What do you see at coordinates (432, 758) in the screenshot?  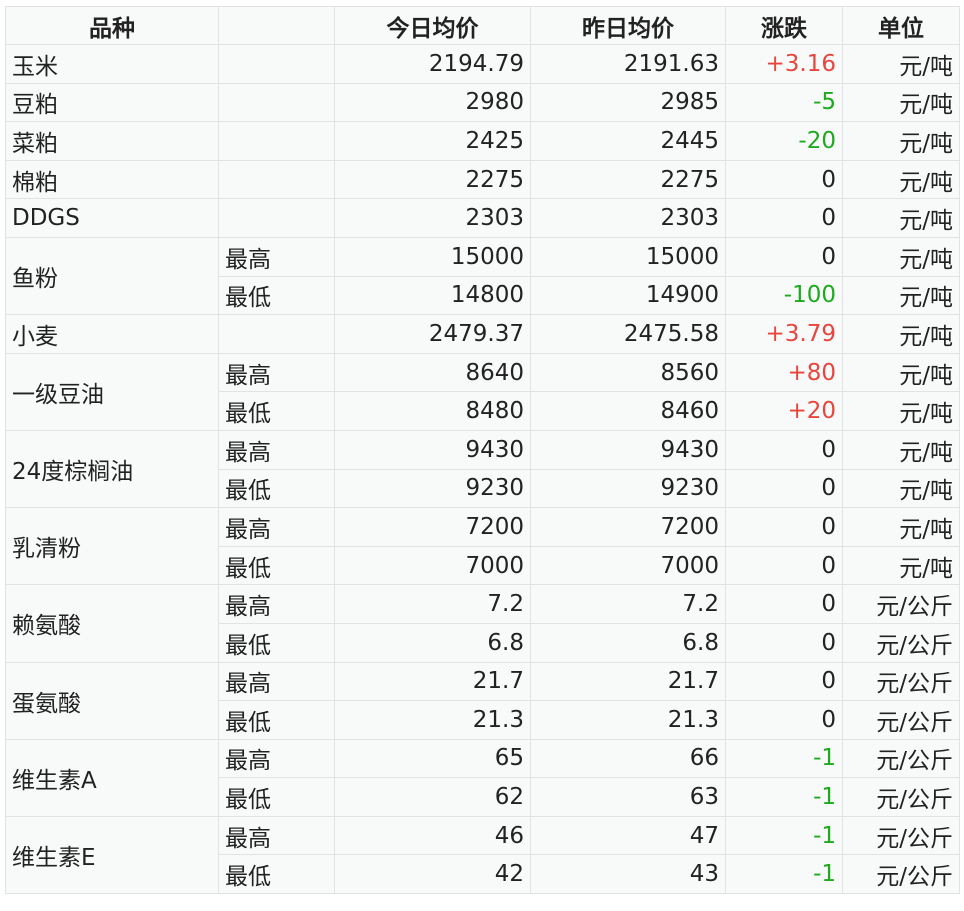 I see `today-price: 65` at bounding box center [432, 758].